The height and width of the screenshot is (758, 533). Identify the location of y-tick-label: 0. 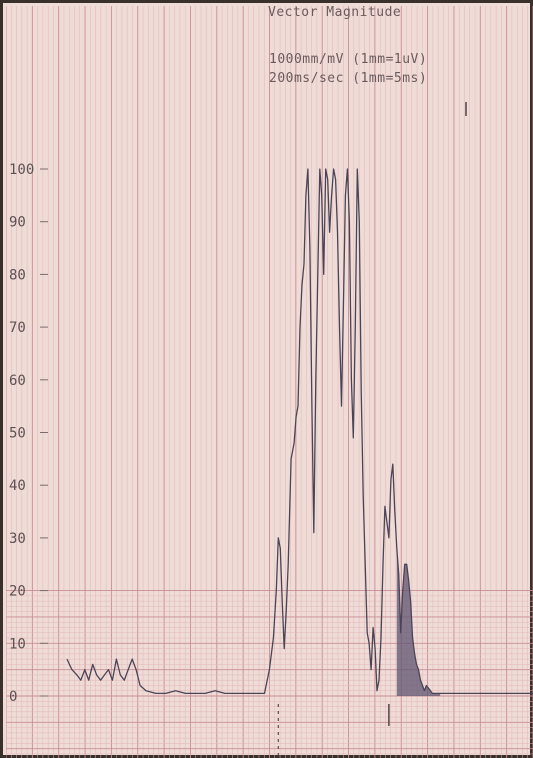
(13, 697).